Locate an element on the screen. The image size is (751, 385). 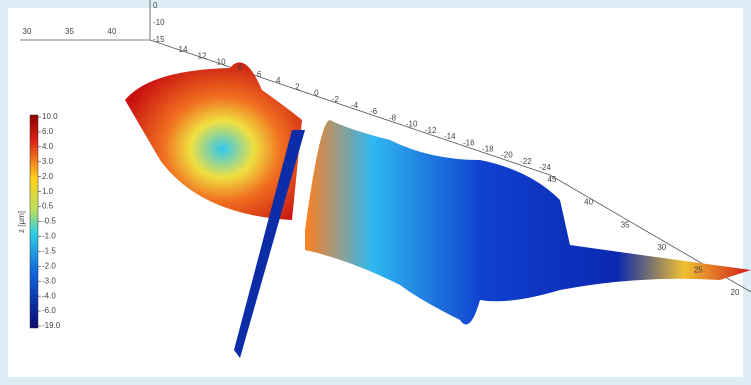
x2-tick-label: 35 is located at coordinates (625, 224).